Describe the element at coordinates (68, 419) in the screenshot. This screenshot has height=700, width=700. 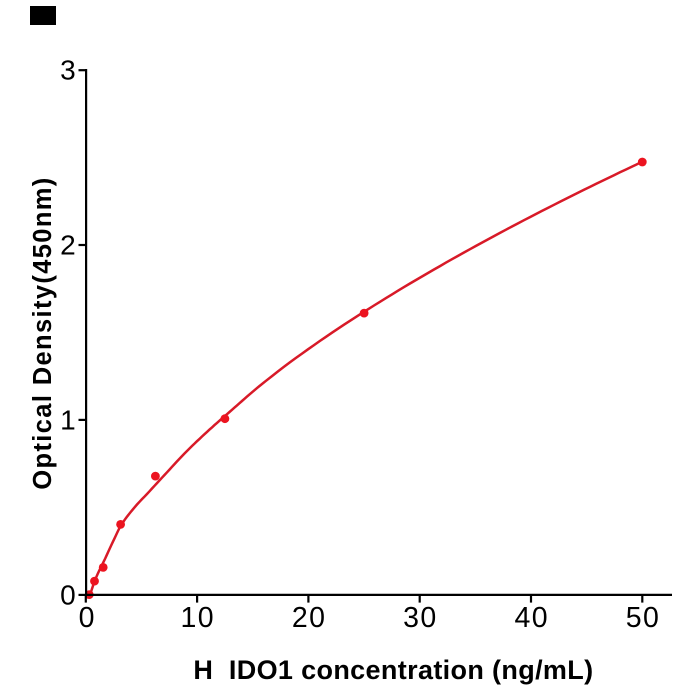
I see `svg-text: 1` at that location.